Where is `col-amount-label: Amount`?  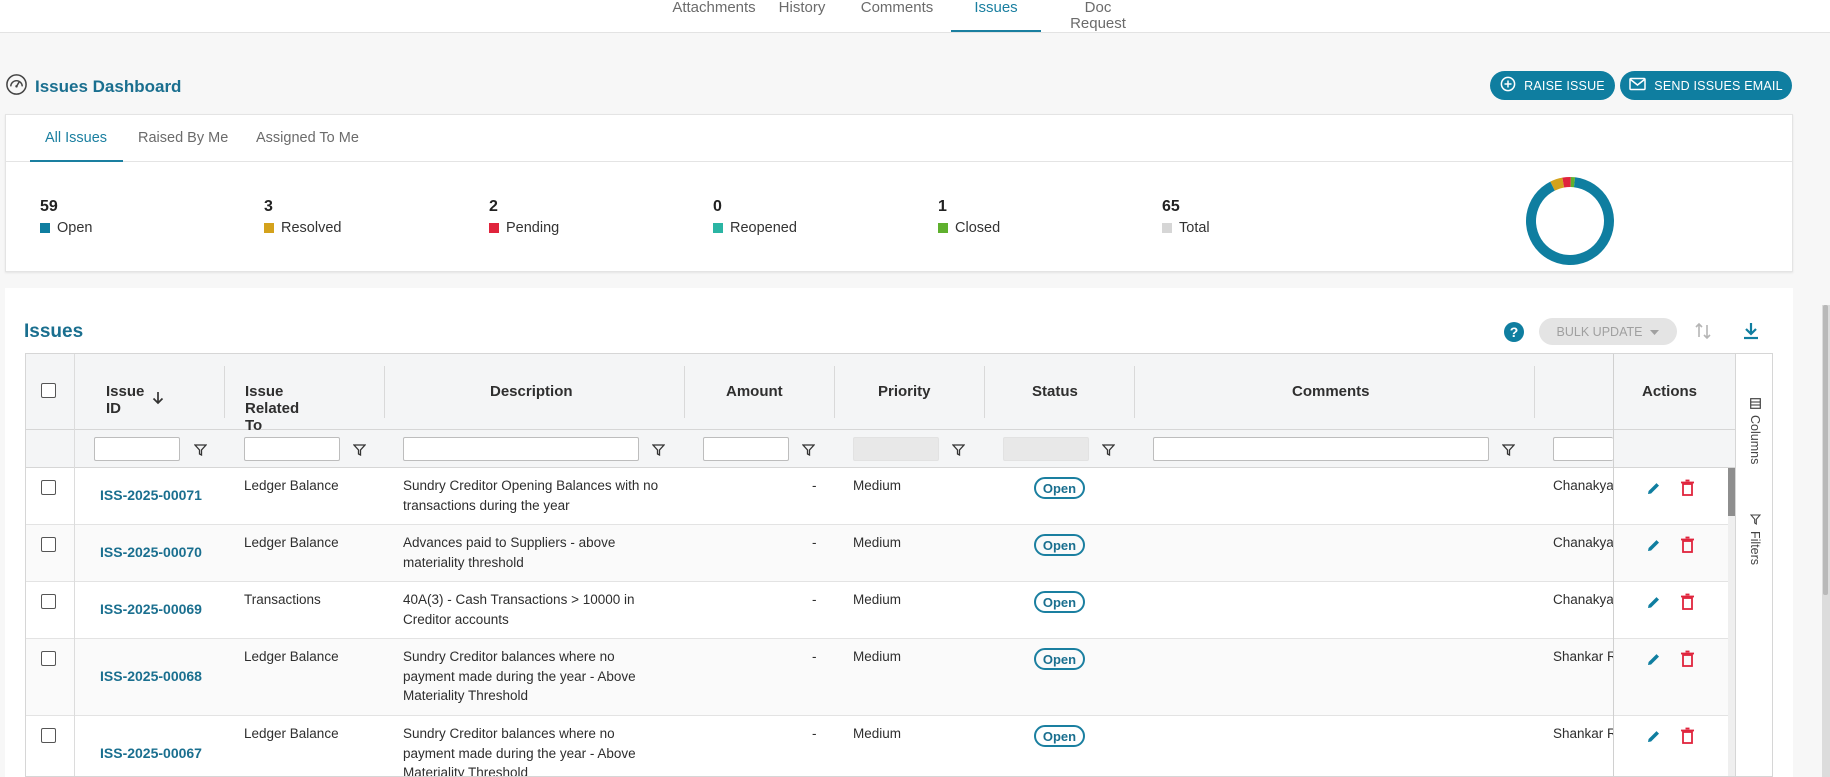 col-amount-label: Amount is located at coordinates (754, 391).